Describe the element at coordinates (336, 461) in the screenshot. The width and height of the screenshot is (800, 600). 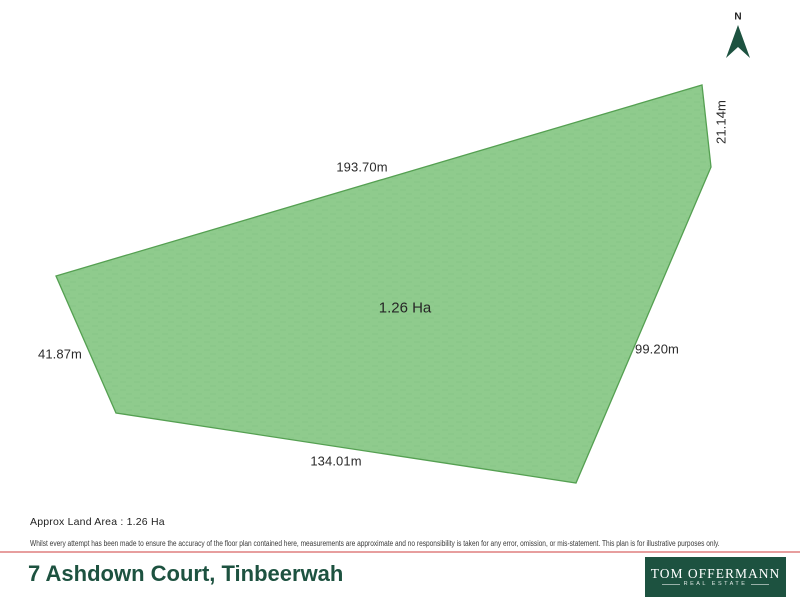
I see `measurement-bottom: 134.01m` at that location.